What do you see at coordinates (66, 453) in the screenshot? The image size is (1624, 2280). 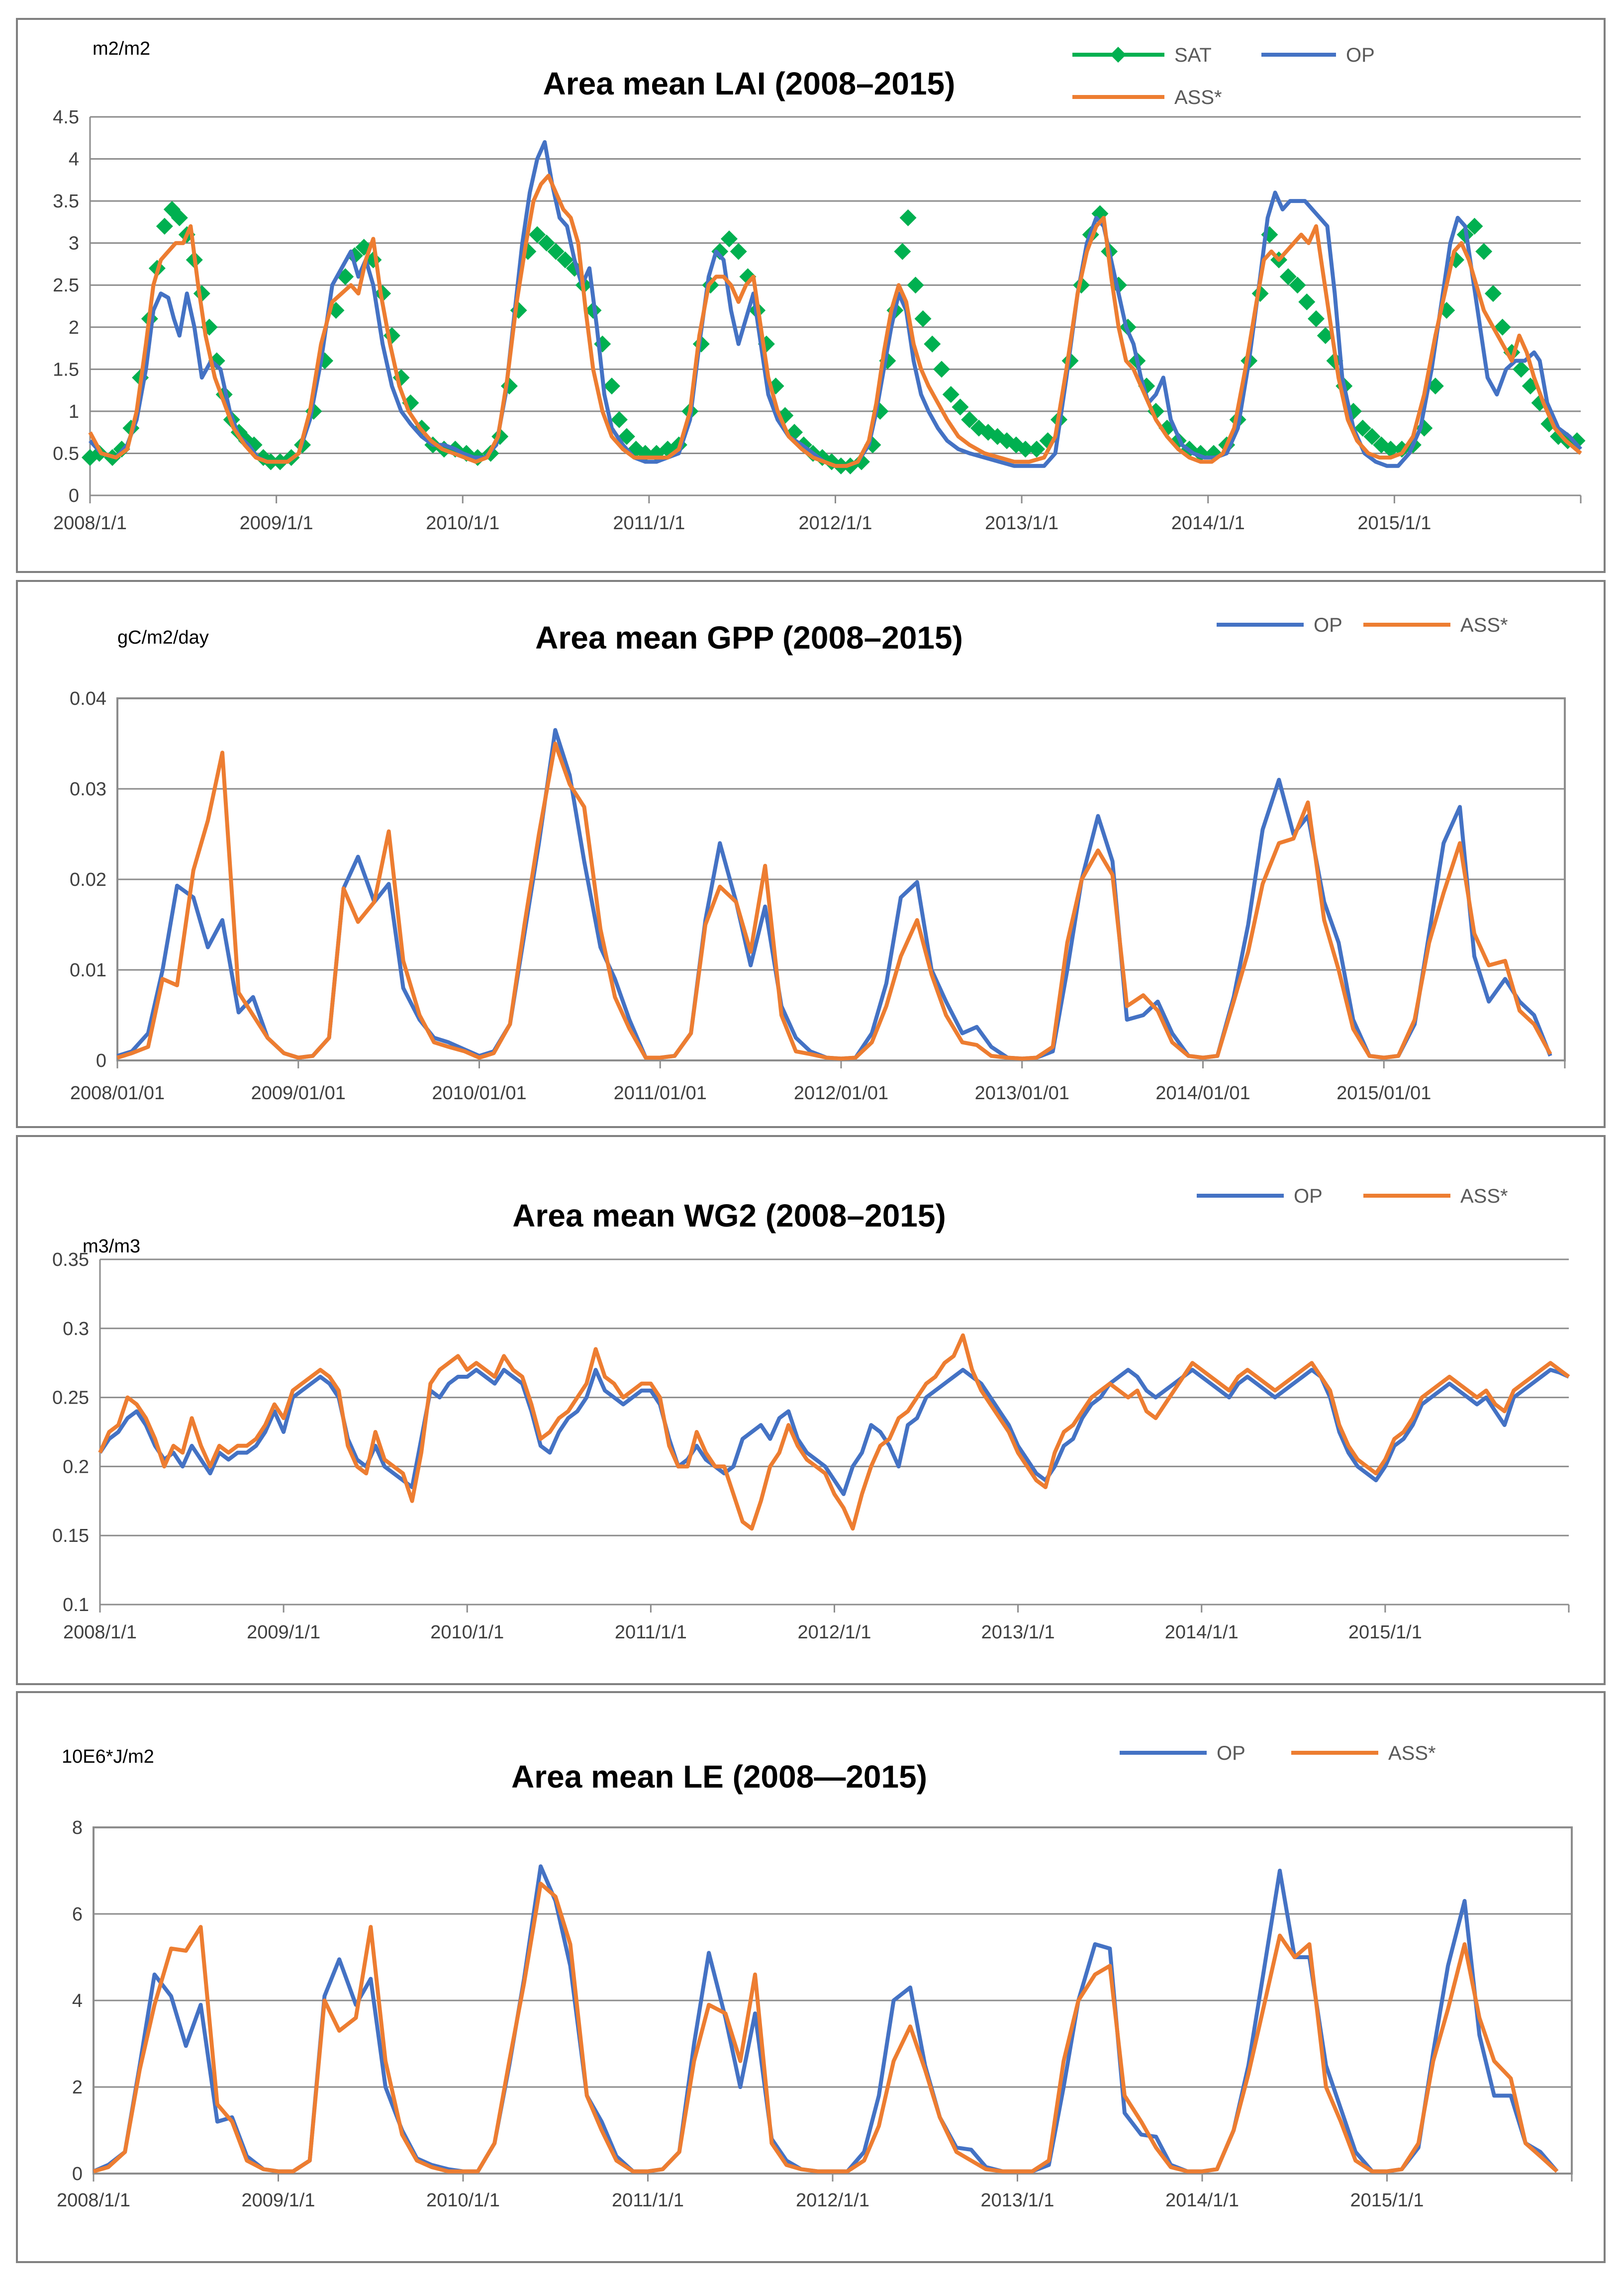 I see `y-tick-label: 0.5` at bounding box center [66, 453].